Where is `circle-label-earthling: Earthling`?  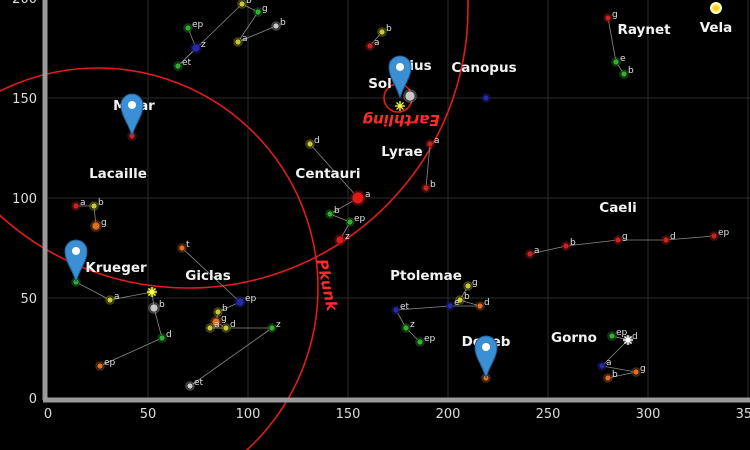
circle-label-earthling: Earthling is located at coordinates (401, 120).